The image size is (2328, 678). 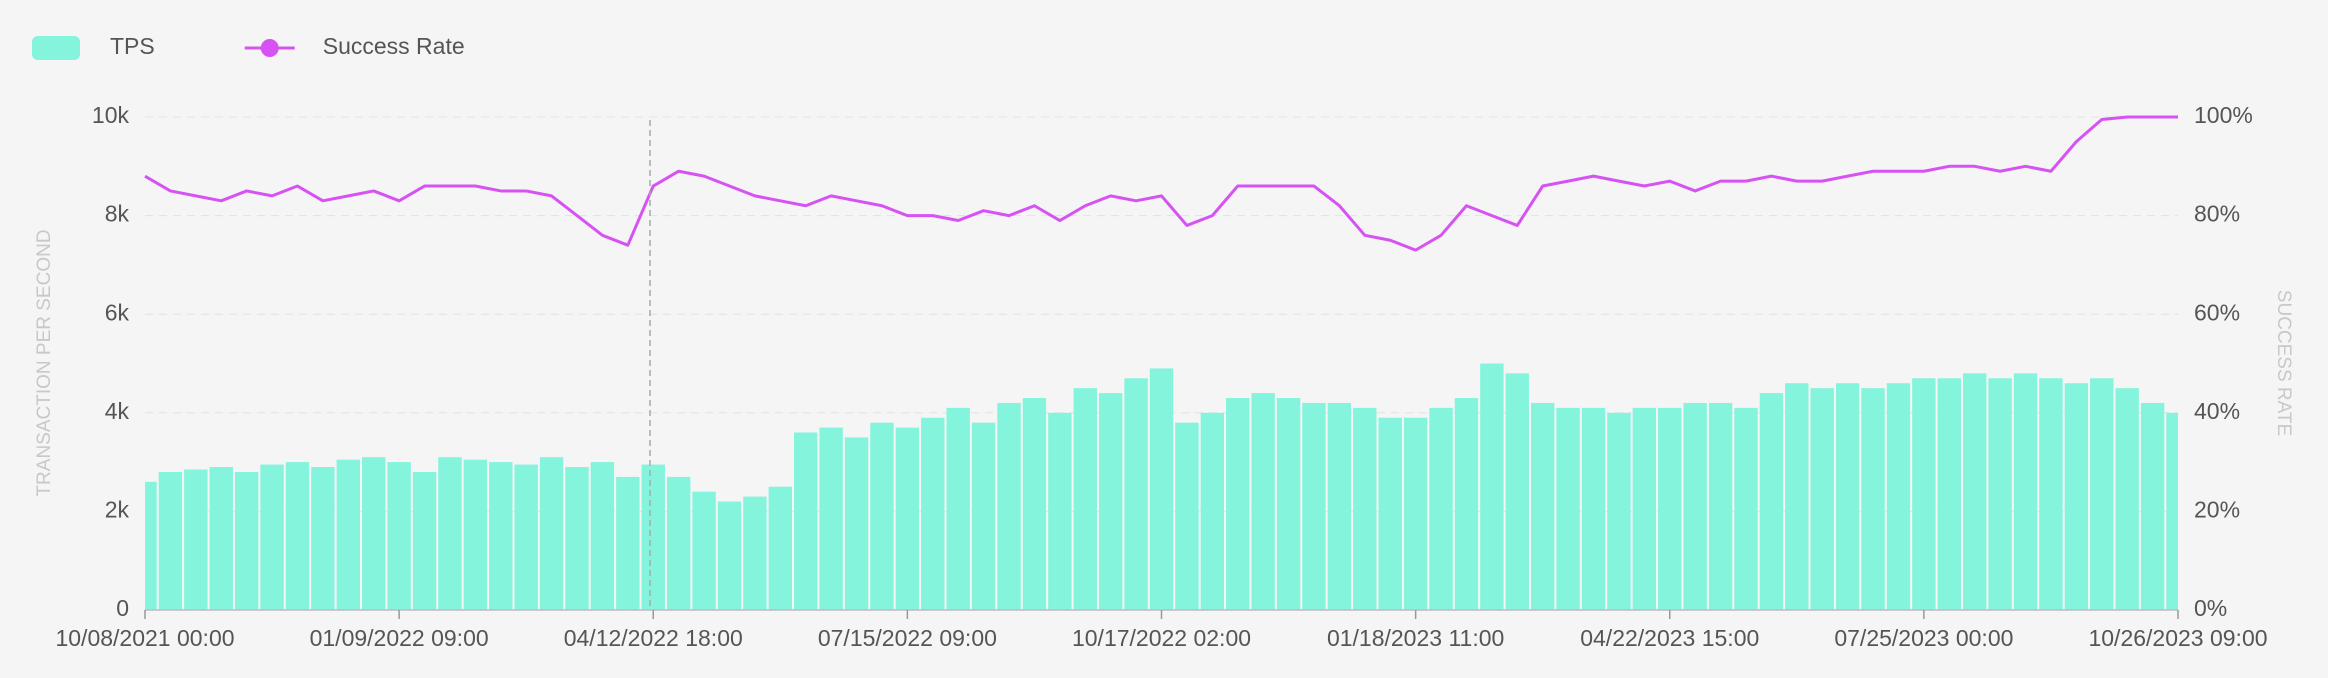 What do you see at coordinates (2177, 638) in the screenshot?
I see `x-tick-label: 10/26/2023 09:00` at bounding box center [2177, 638].